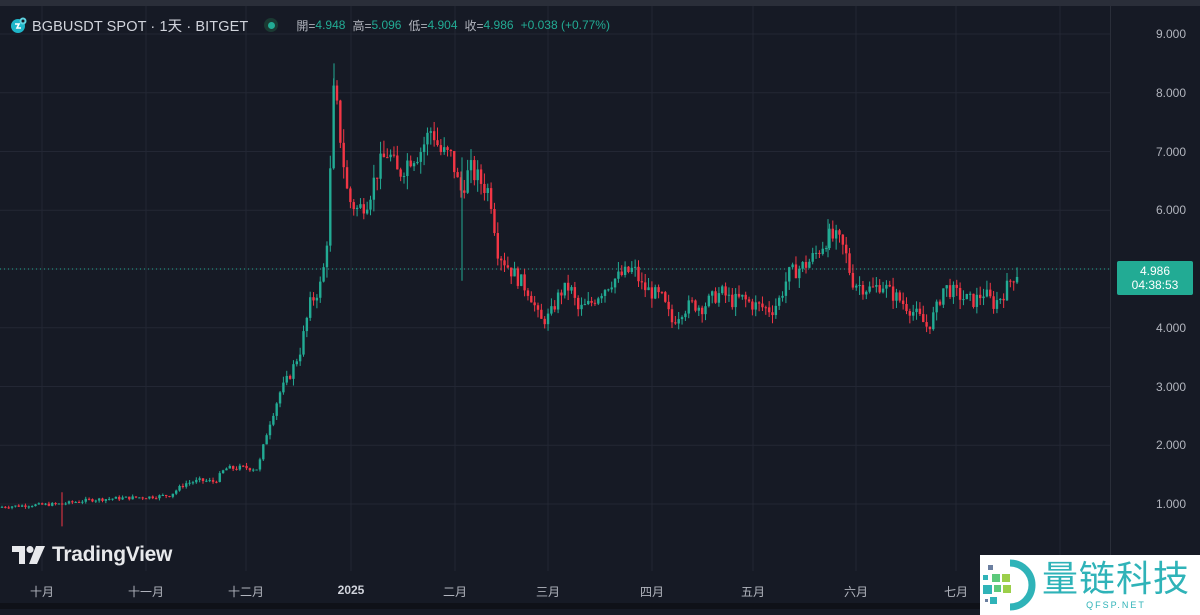 This screenshot has height=615, width=1200. I want to click on bitget-symbol-icon, so click(19, 25).